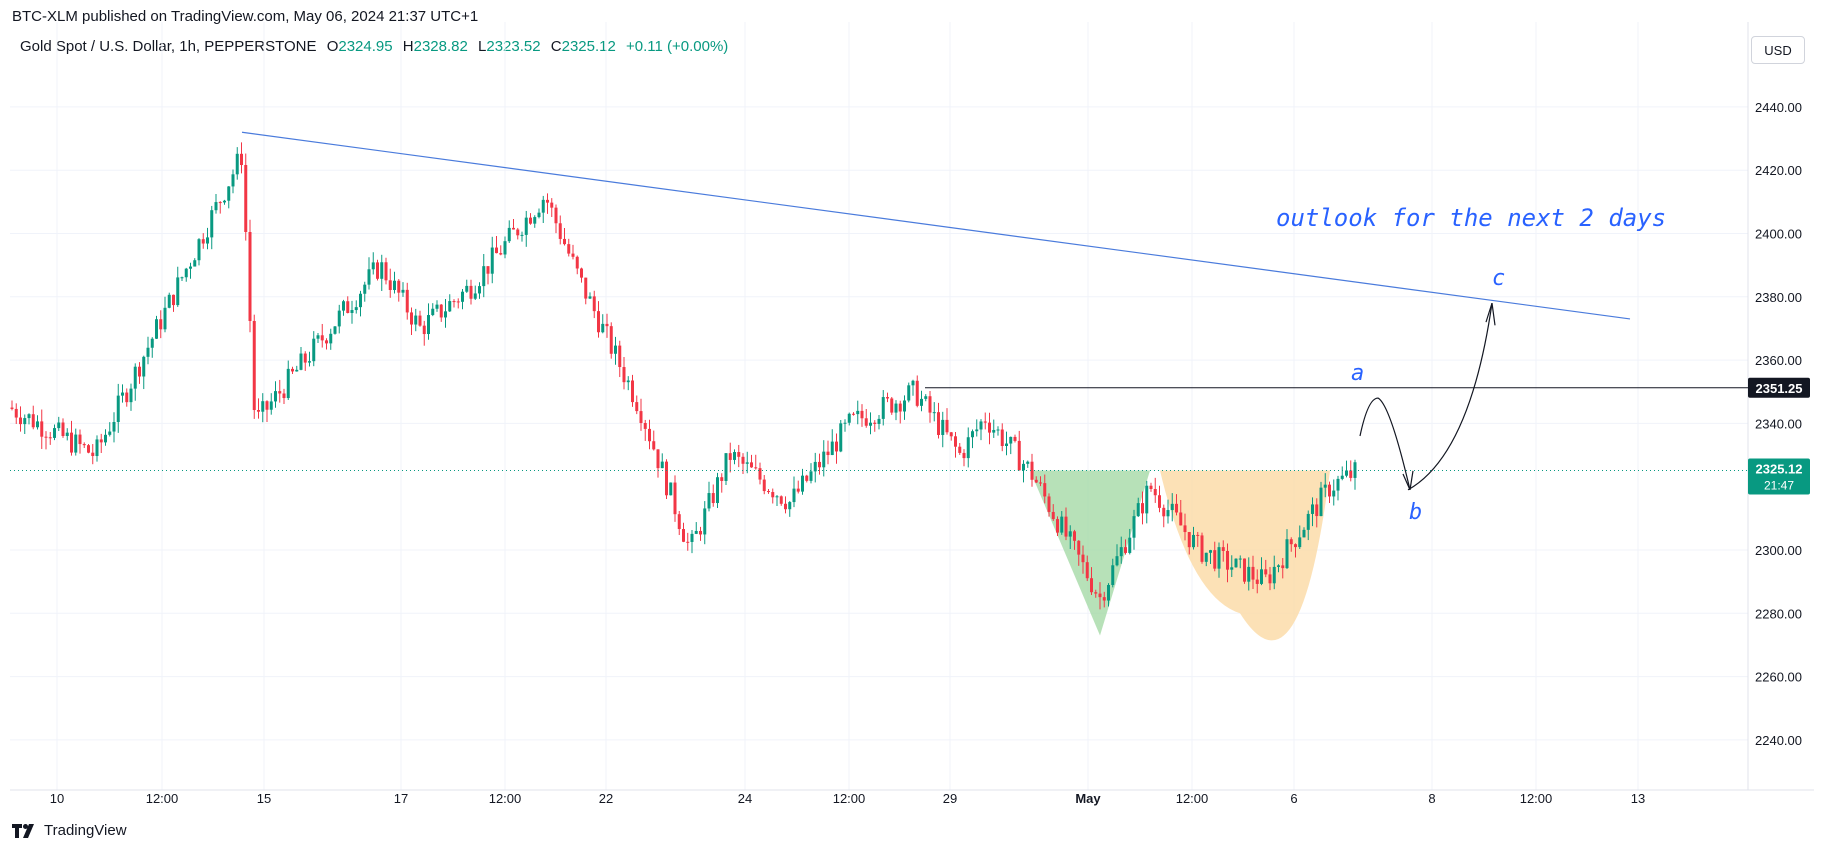 This screenshot has width=1824, height=852. I want to click on y-tick-label: 2380.00, so click(1778, 297).